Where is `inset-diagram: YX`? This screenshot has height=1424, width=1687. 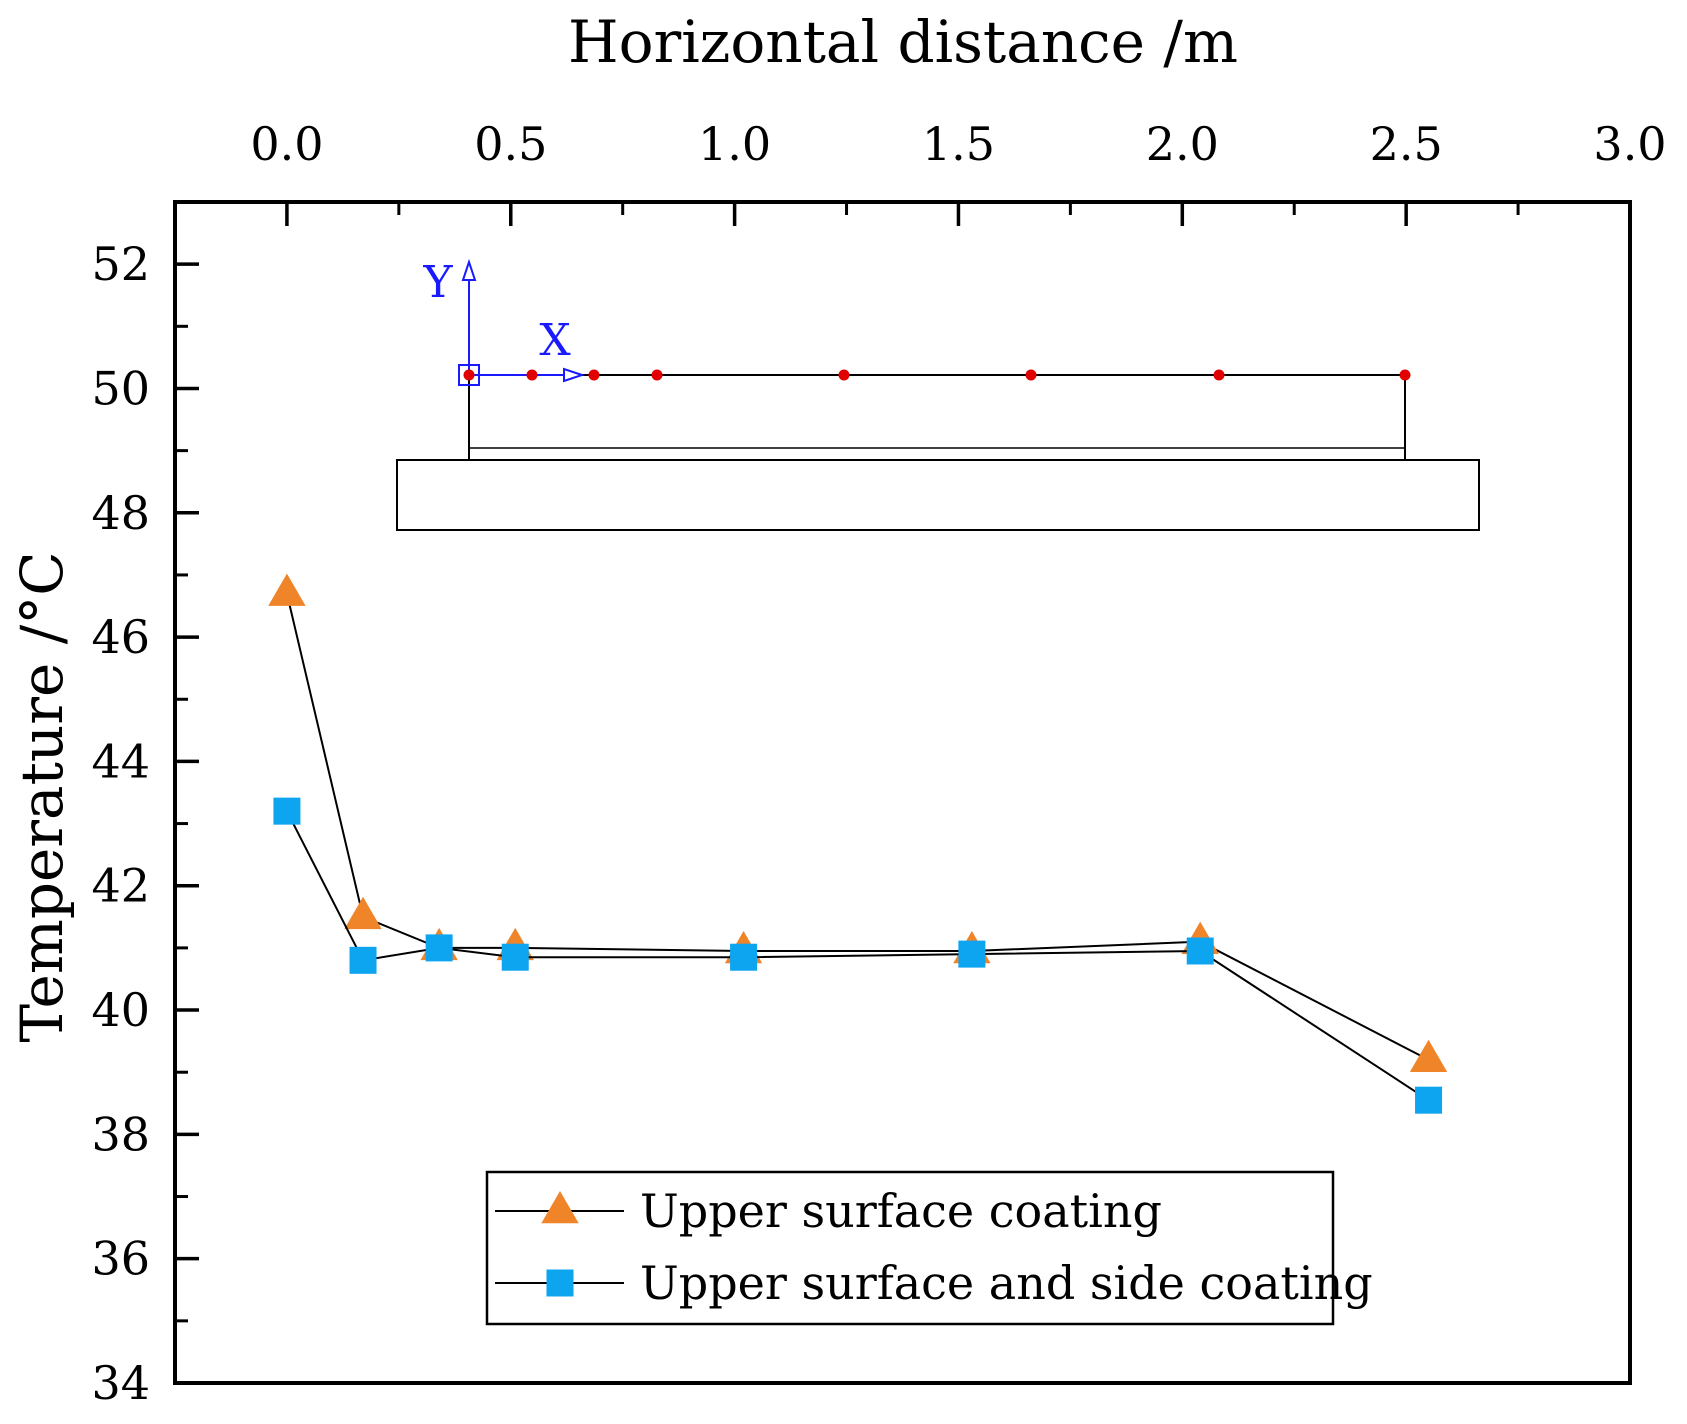
inset-diagram: YX is located at coordinates (938, 394).